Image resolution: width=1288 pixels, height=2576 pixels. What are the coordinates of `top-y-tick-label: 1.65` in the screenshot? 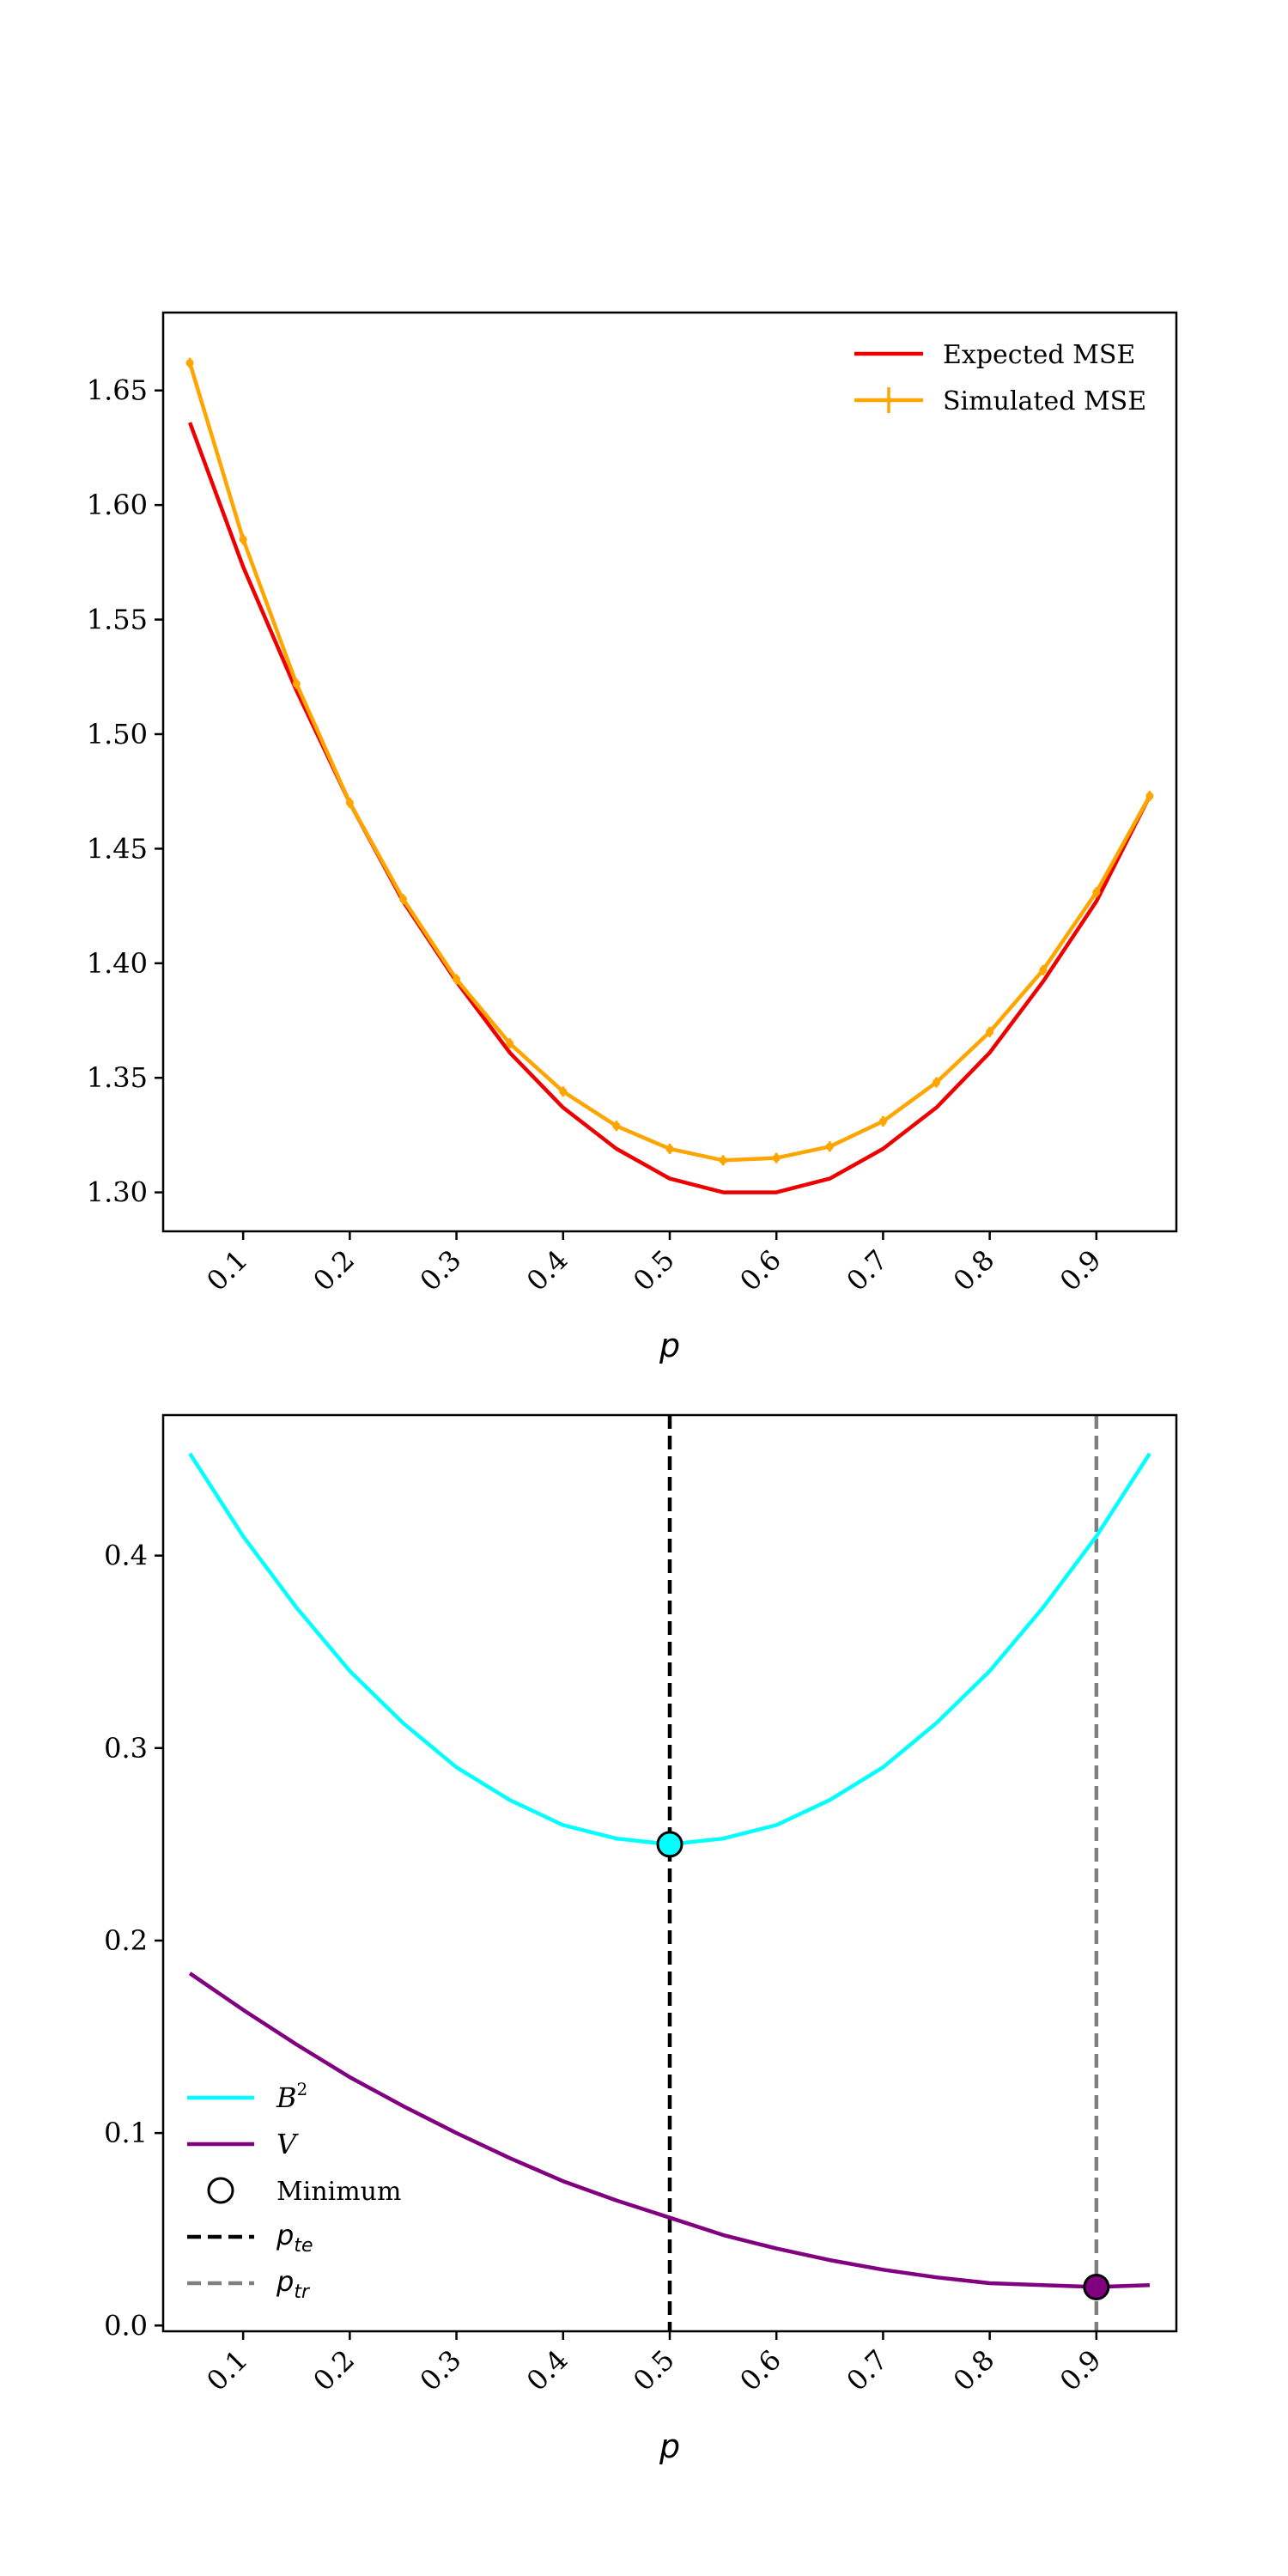 It's located at (117, 390).